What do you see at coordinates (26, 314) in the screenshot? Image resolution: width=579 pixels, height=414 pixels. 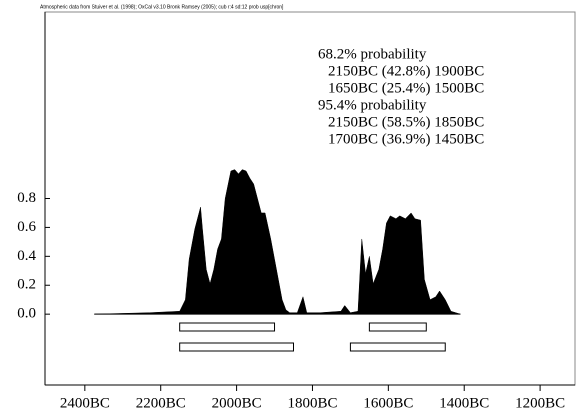 I see `y-tick-label: 0.0` at bounding box center [26, 314].